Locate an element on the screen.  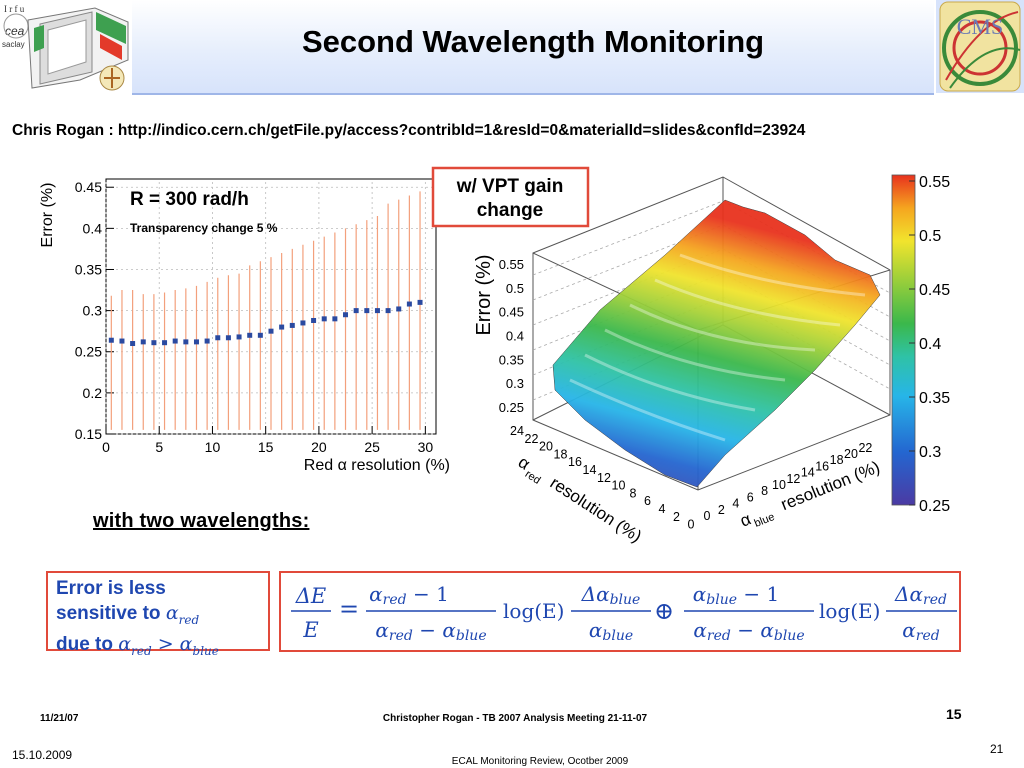
red-tick-label: 8 is located at coordinates (633, 493).